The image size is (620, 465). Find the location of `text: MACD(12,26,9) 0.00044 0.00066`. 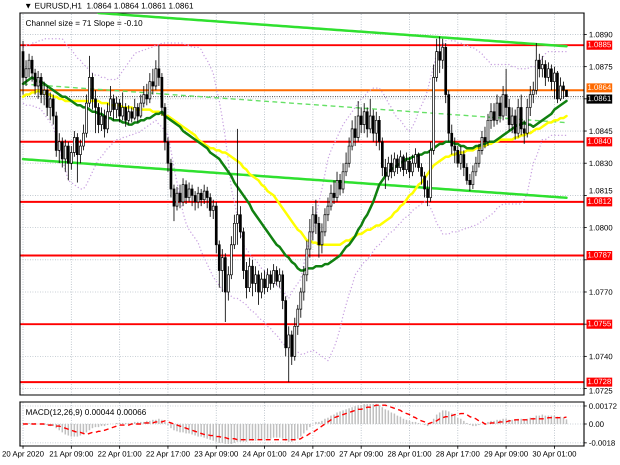

text: MACD(12,26,9) 0.00044 0.00066 is located at coordinates (86, 412).